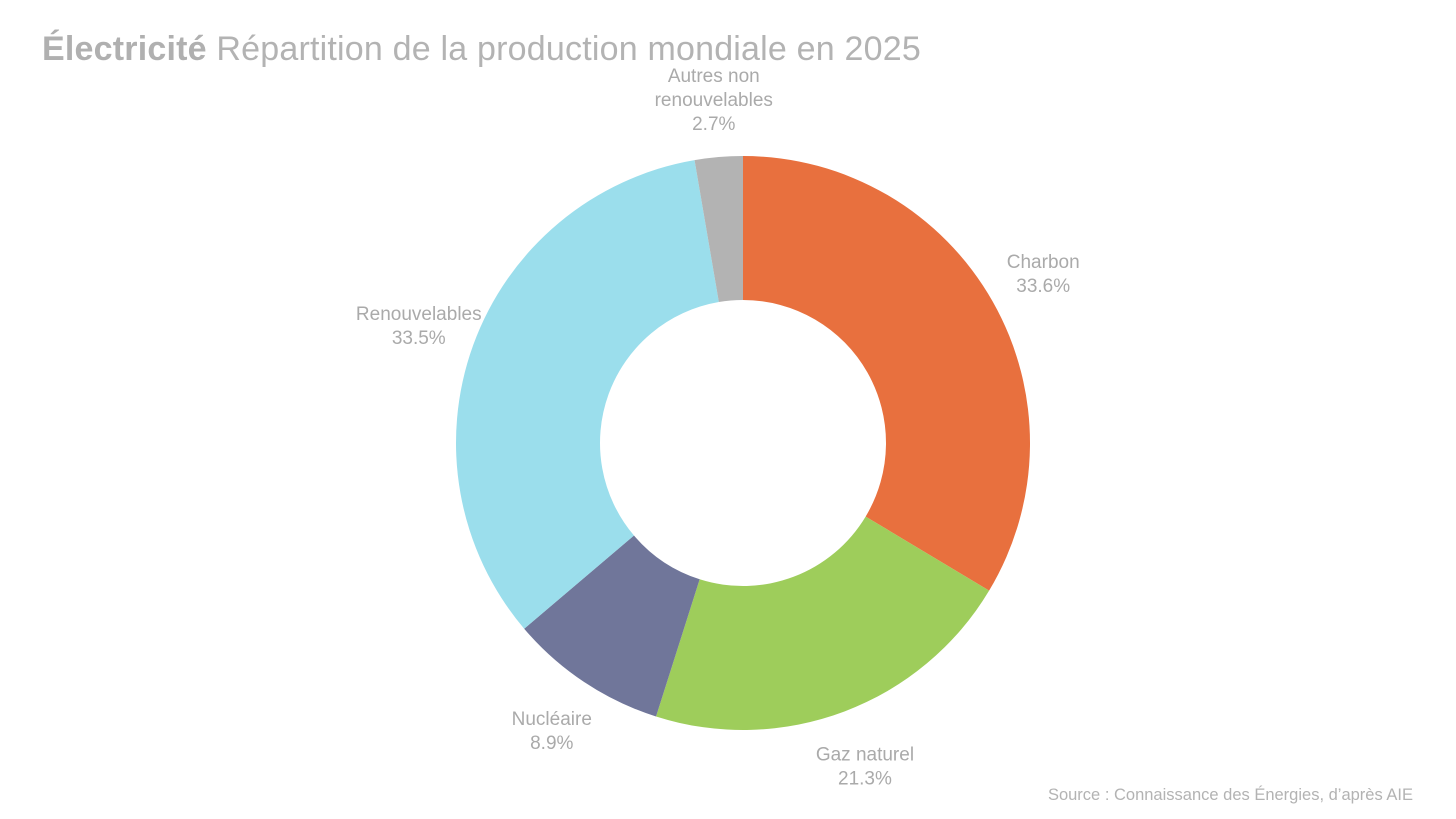 This screenshot has width=1456, height=819. What do you see at coordinates (718, 229) in the screenshot?
I see `slice-autres-non-renouvelables` at bounding box center [718, 229].